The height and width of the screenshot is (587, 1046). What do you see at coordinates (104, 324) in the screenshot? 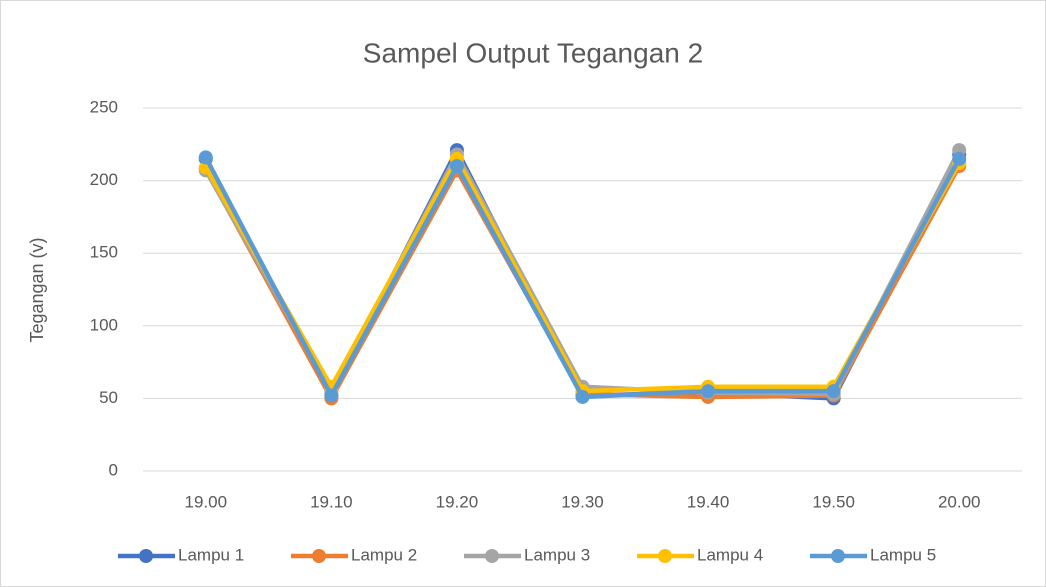
I see `y-tick-label: 100` at bounding box center [104, 324].